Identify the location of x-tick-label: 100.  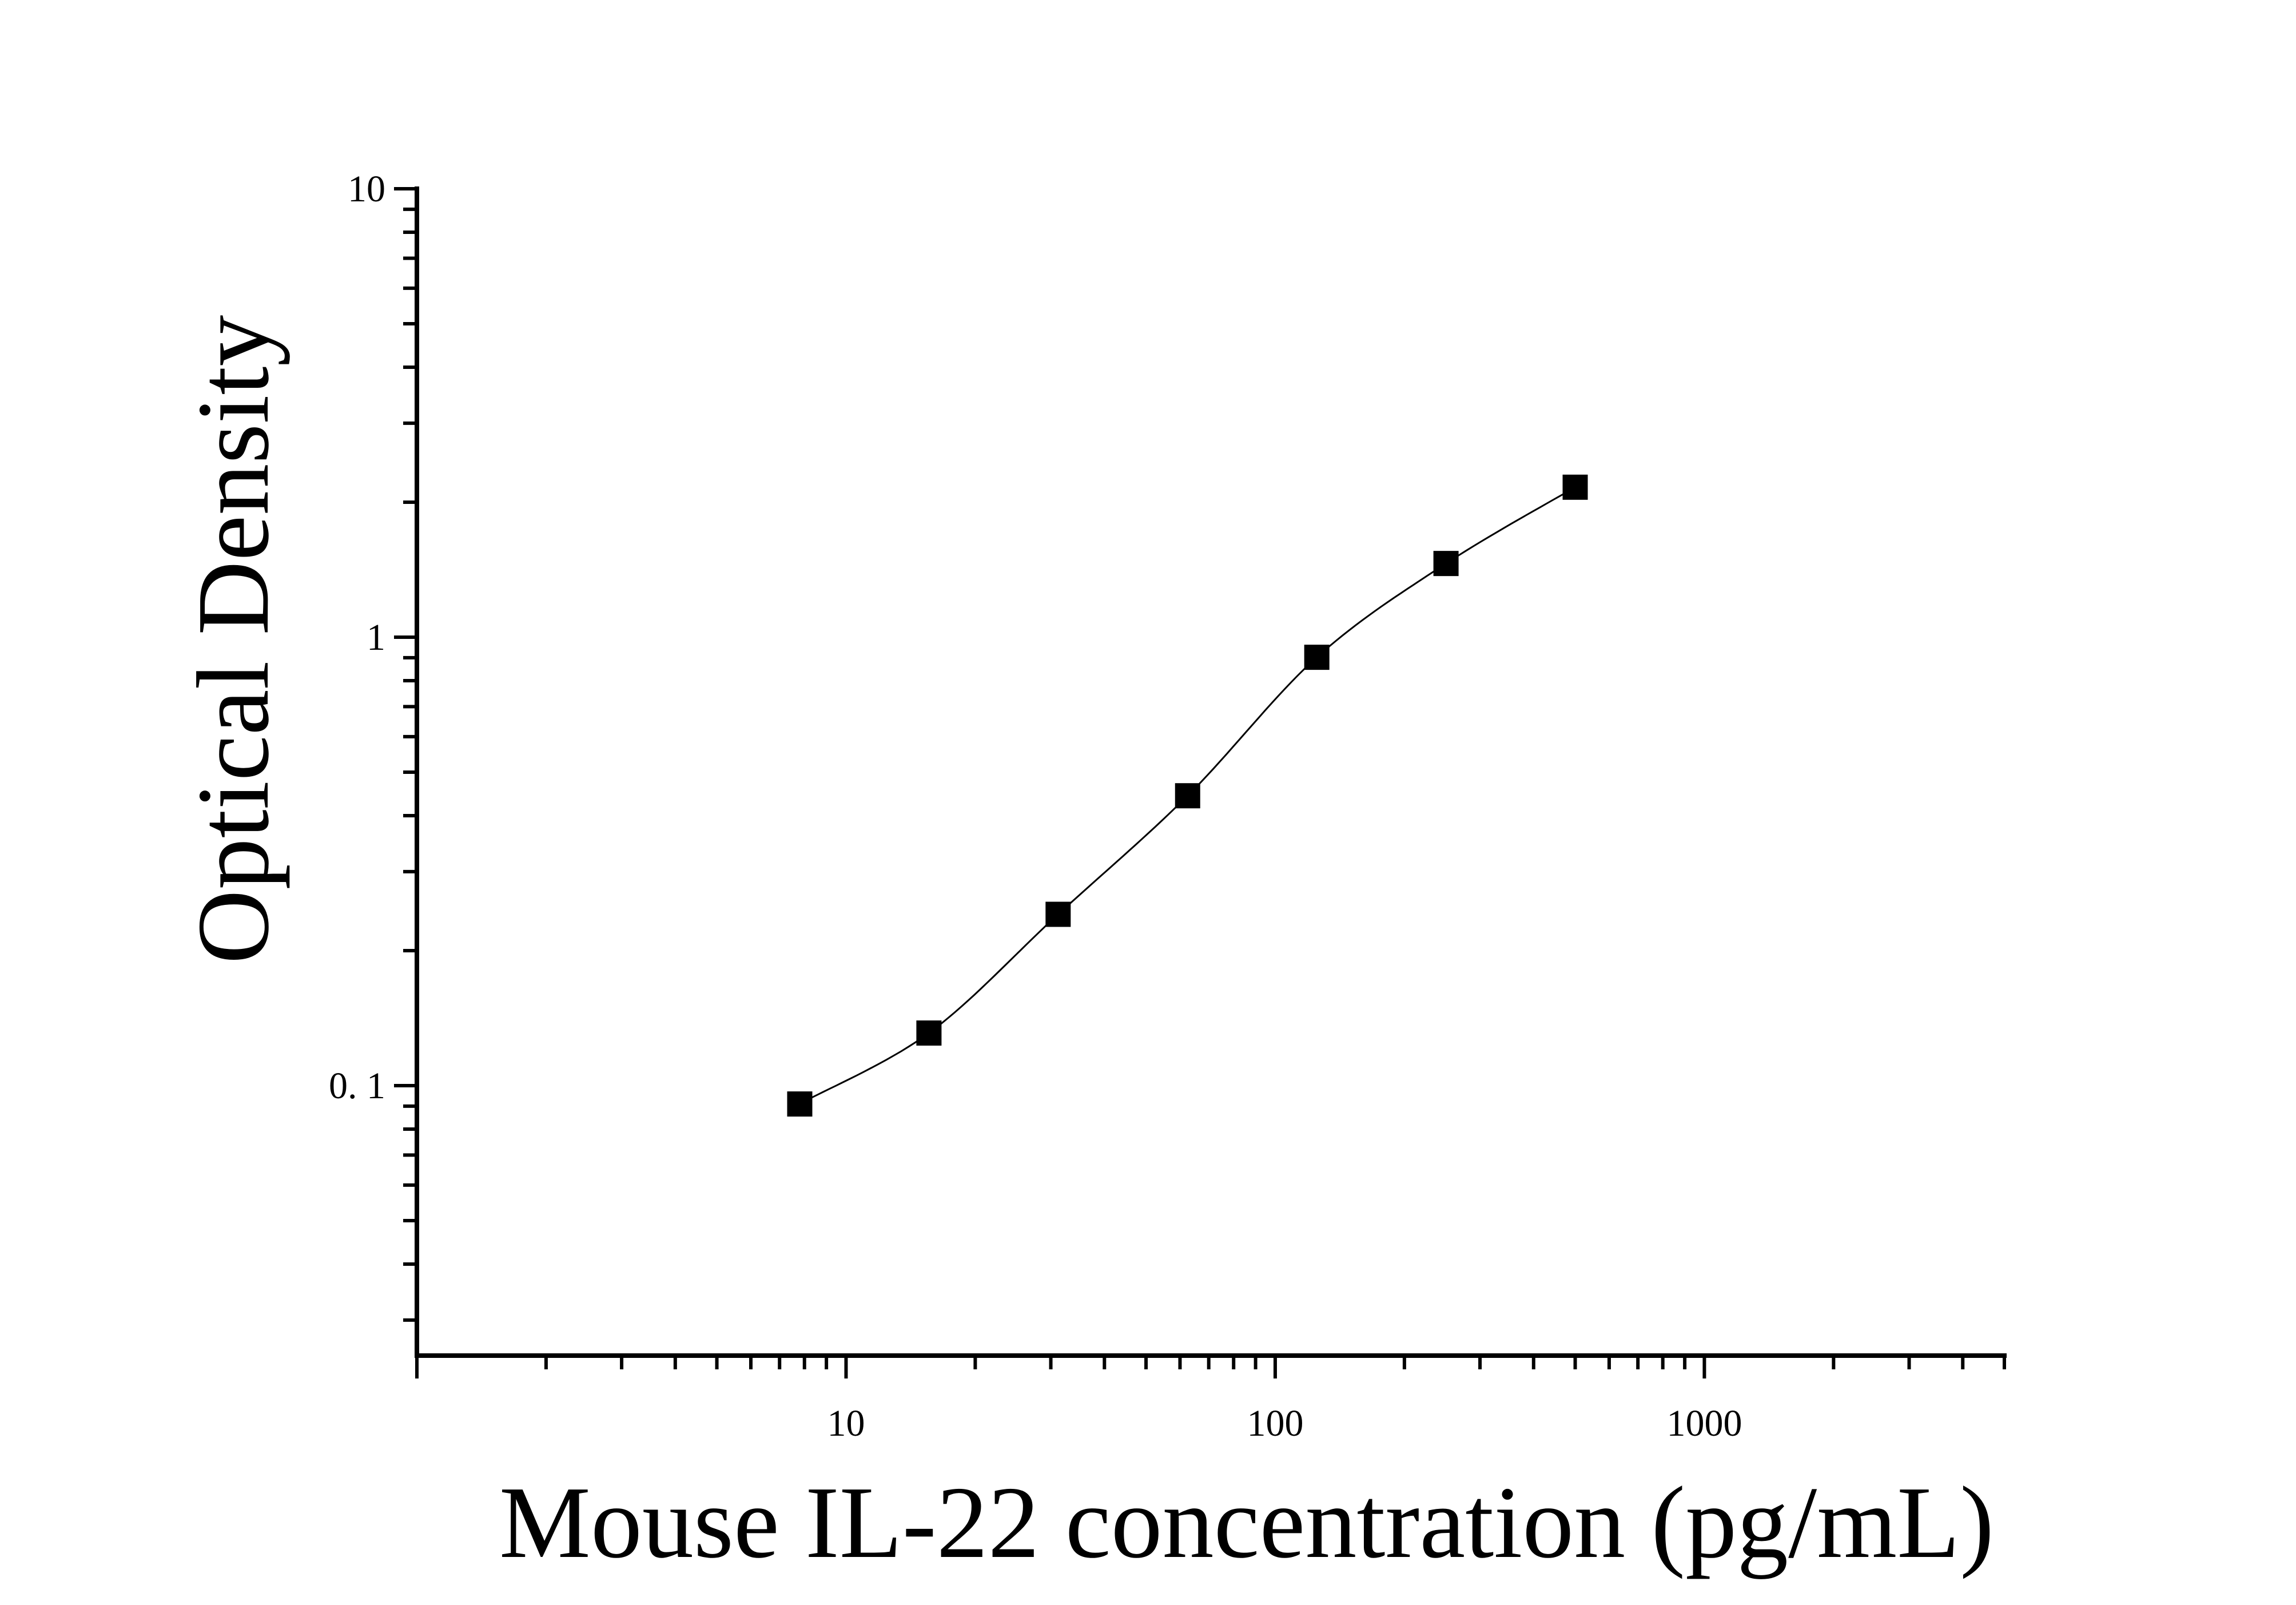
(1275, 1423).